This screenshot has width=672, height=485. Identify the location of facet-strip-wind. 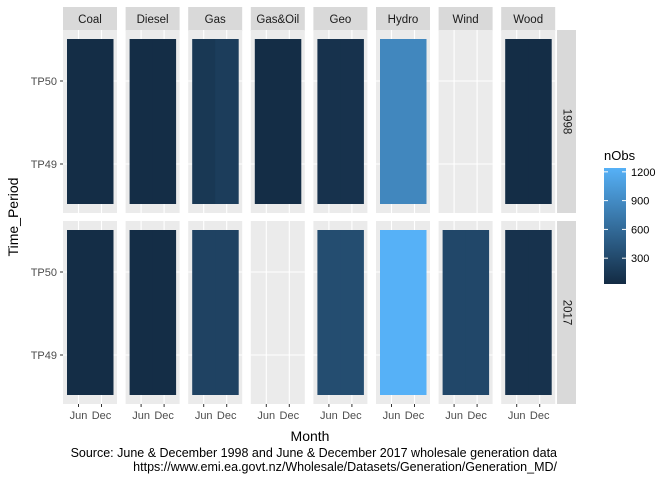
(465, 19).